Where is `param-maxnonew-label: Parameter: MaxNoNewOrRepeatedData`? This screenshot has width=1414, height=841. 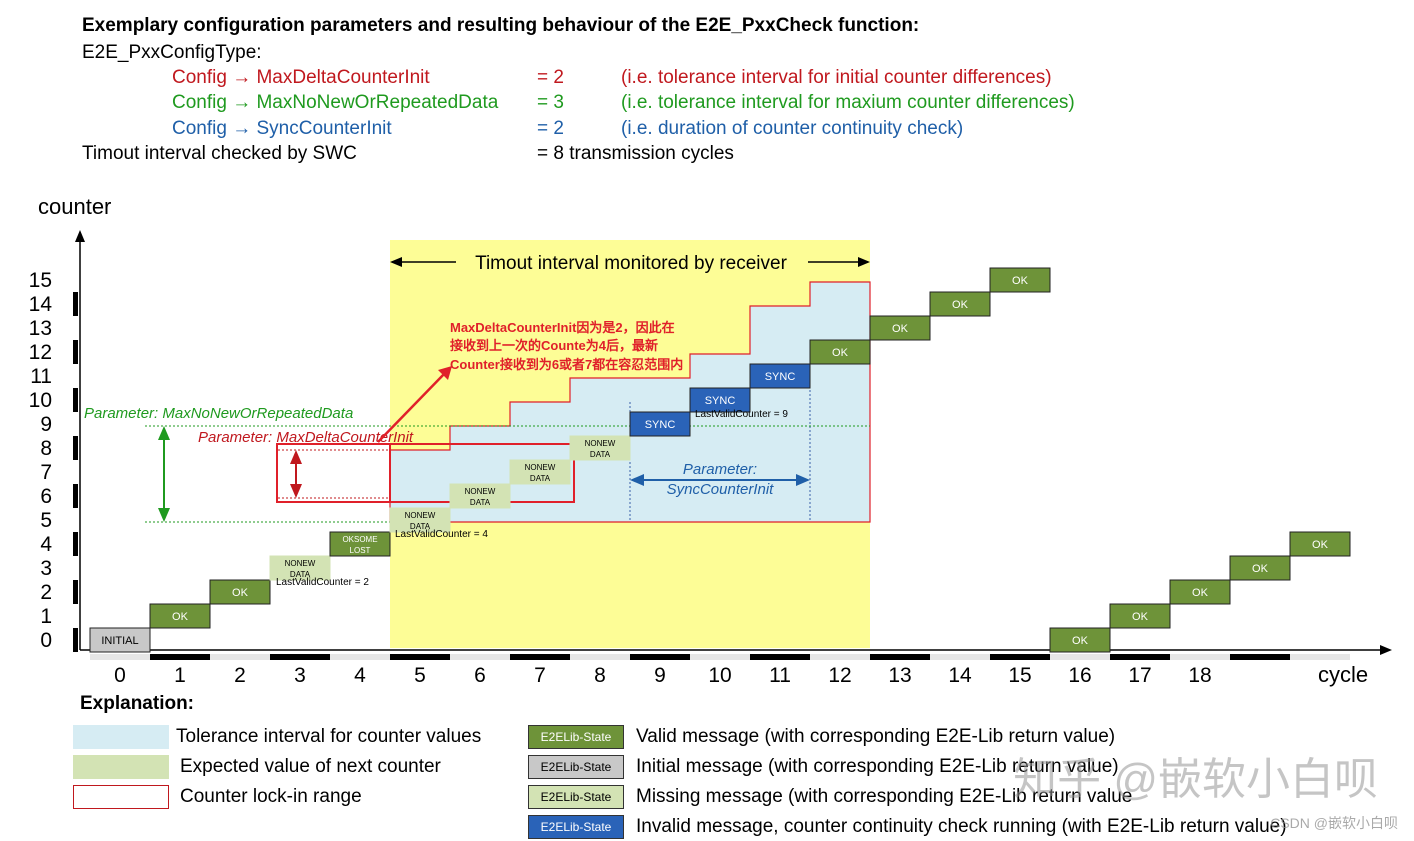 param-maxnonew-label: Parameter: MaxNoNewOrRepeatedData is located at coordinates (218, 413).